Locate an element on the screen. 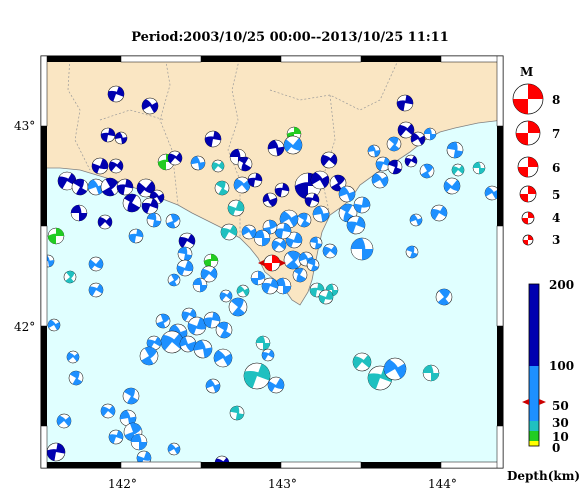  legend-mag-8-icon is located at coordinates (528, 99).